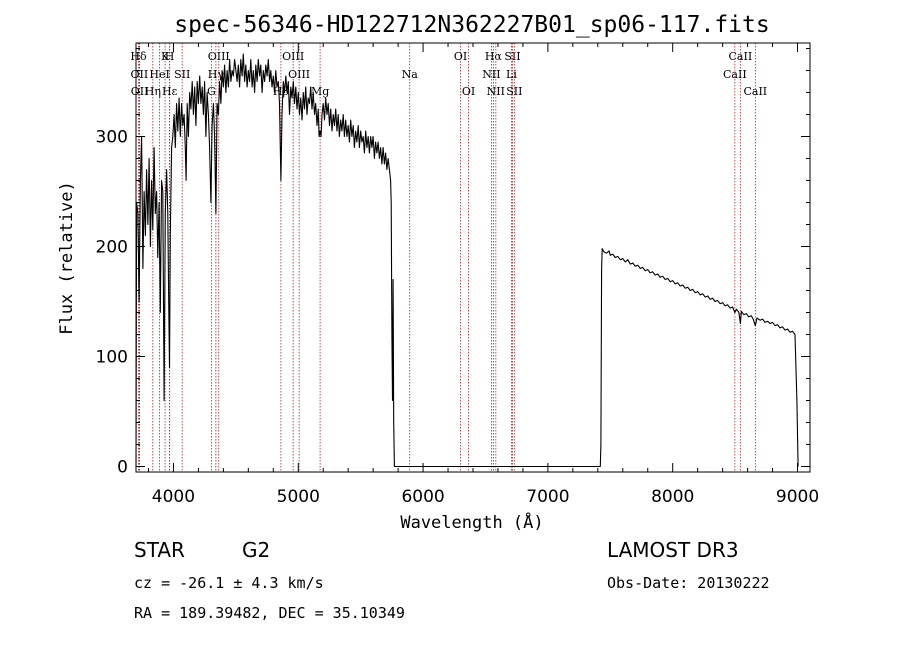  What do you see at coordinates (797, 497) in the screenshot?
I see `x-tick-label-9000: 9000` at bounding box center [797, 497].